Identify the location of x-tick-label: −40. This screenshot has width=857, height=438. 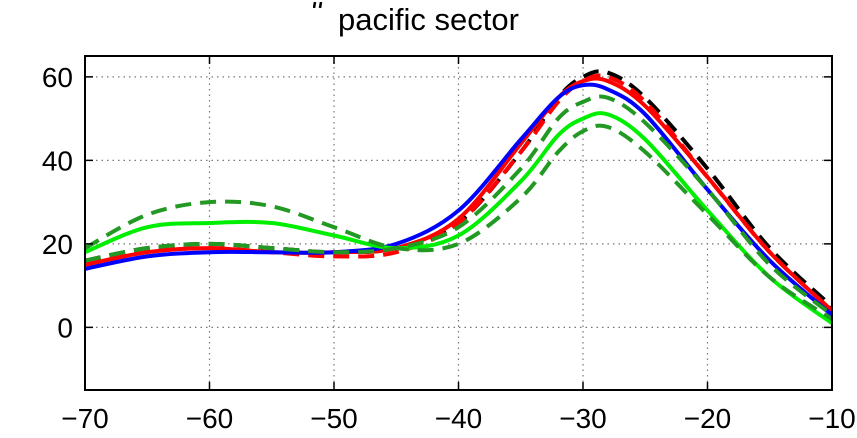
(459, 418).